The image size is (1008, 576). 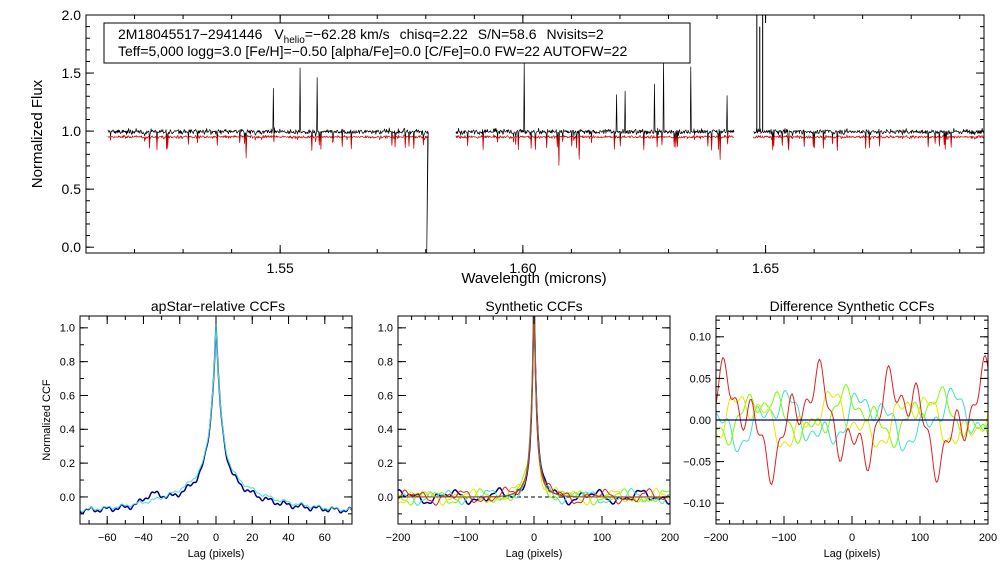 What do you see at coordinates (534, 407) in the screenshot?
I see `synthetic-ccf-template` at bounding box center [534, 407].